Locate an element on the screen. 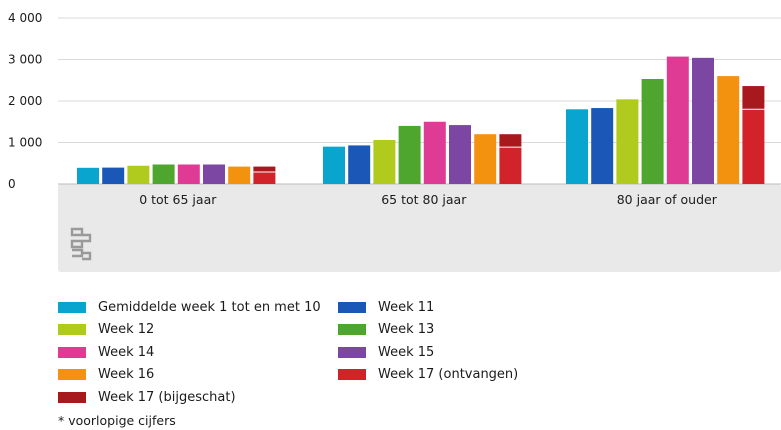 The height and width of the screenshot is (430, 781). legend-item: Week 13 is located at coordinates (438, 330).